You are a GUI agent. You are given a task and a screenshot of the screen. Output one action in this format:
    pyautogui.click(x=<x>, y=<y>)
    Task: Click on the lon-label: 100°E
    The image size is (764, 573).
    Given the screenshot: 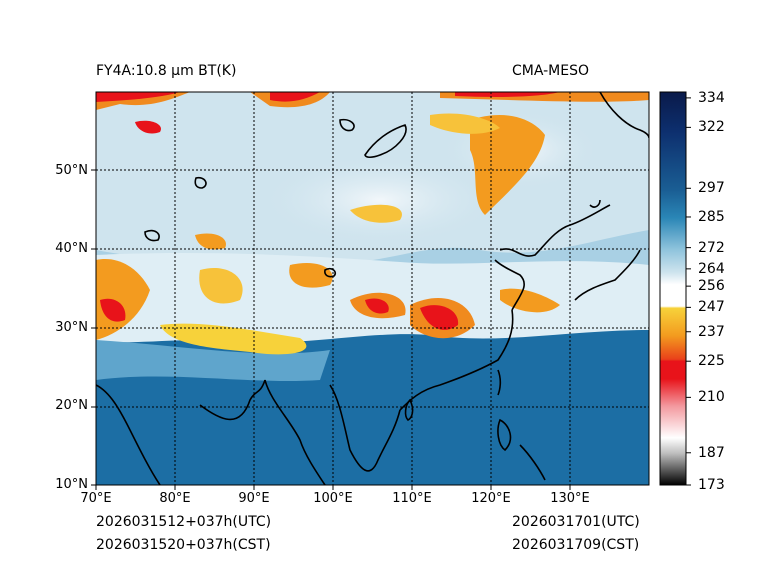 What is the action you would take?
    pyautogui.click(x=333, y=498)
    